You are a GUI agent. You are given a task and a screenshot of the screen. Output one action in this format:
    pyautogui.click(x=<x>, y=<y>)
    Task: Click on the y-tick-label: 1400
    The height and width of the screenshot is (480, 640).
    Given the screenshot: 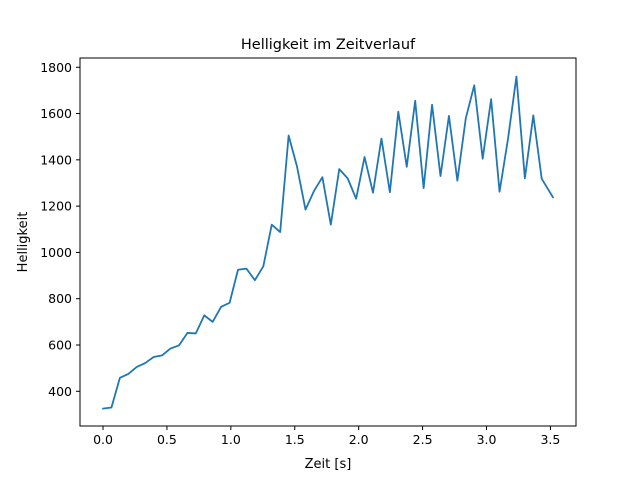 What is the action you would take?
    pyautogui.click(x=56, y=159)
    